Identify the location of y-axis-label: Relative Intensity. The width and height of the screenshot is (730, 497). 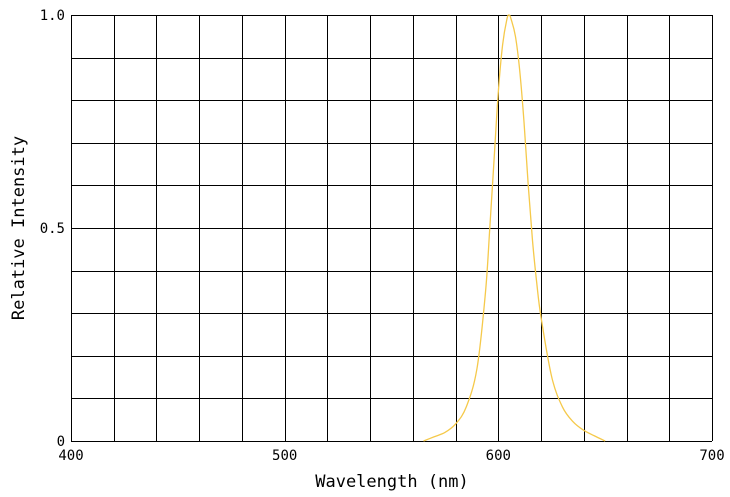
(19, 228).